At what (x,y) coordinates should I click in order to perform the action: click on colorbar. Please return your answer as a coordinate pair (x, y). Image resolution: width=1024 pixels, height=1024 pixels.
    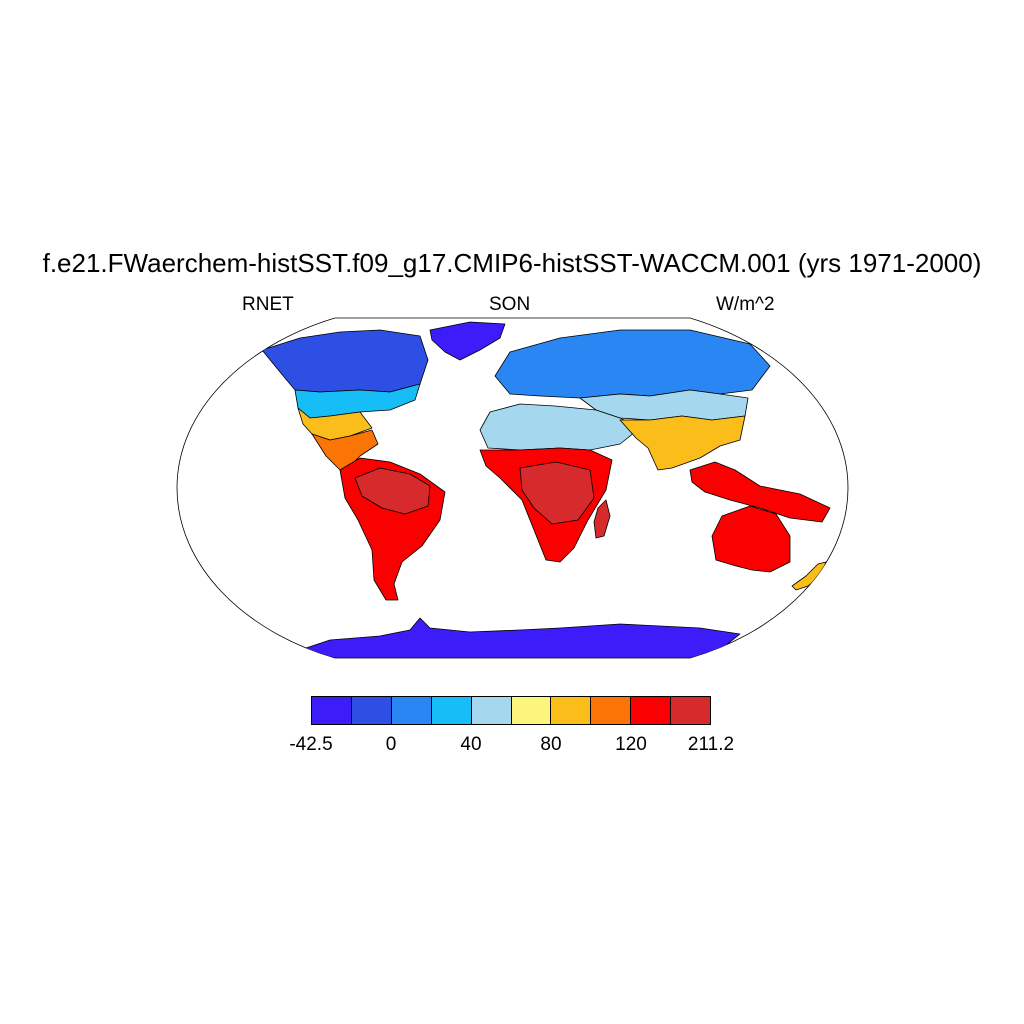
    Looking at the image, I should click on (511, 710).